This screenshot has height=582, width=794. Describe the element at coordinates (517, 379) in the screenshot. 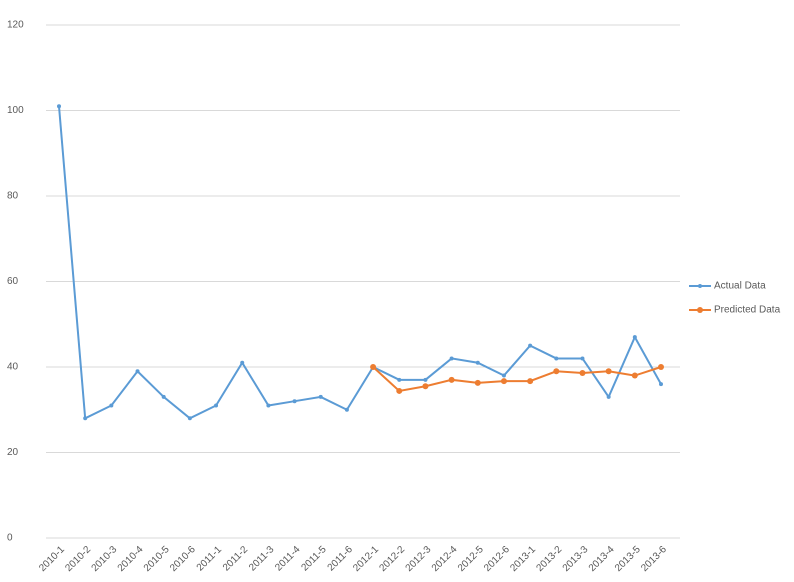

I see `series-line` at that location.